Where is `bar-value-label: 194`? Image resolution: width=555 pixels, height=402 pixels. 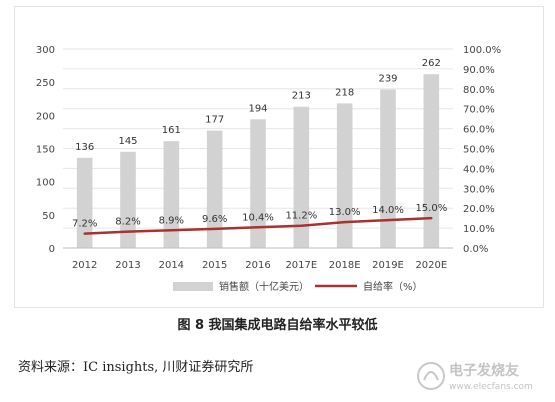
bar-value-label: 194 is located at coordinates (257, 108).